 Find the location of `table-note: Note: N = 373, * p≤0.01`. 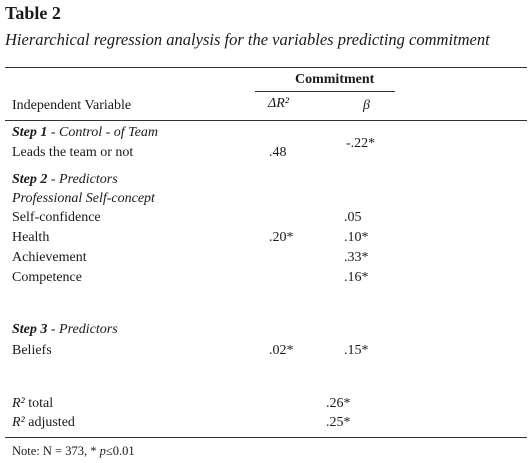

table-note: Note: N = 373, * p≤0.01 is located at coordinates (73, 451).